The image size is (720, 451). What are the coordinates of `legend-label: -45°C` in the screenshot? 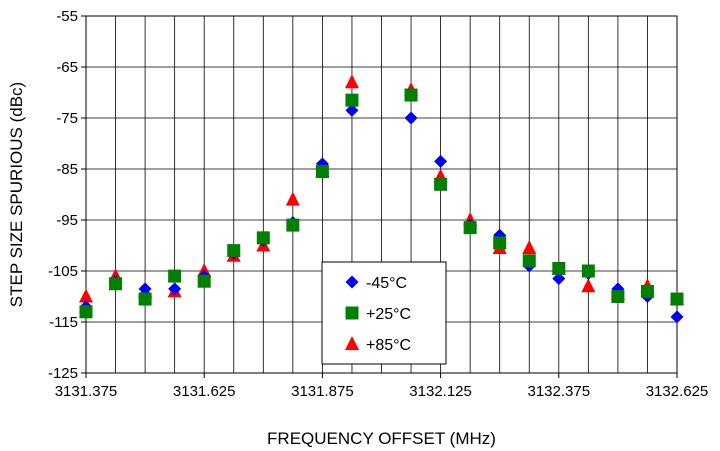 It's located at (386, 283).